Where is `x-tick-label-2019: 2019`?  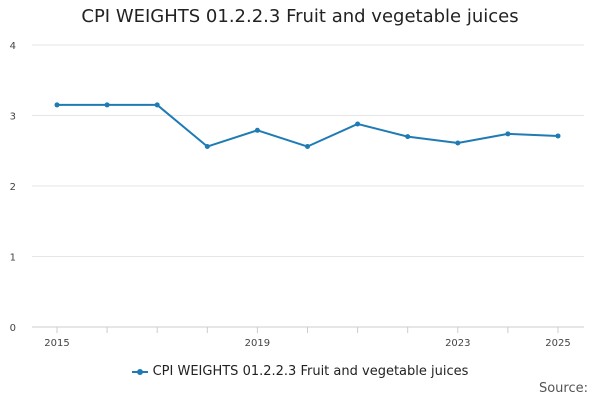 x-tick-label-2019: 2019 is located at coordinates (257, 343).